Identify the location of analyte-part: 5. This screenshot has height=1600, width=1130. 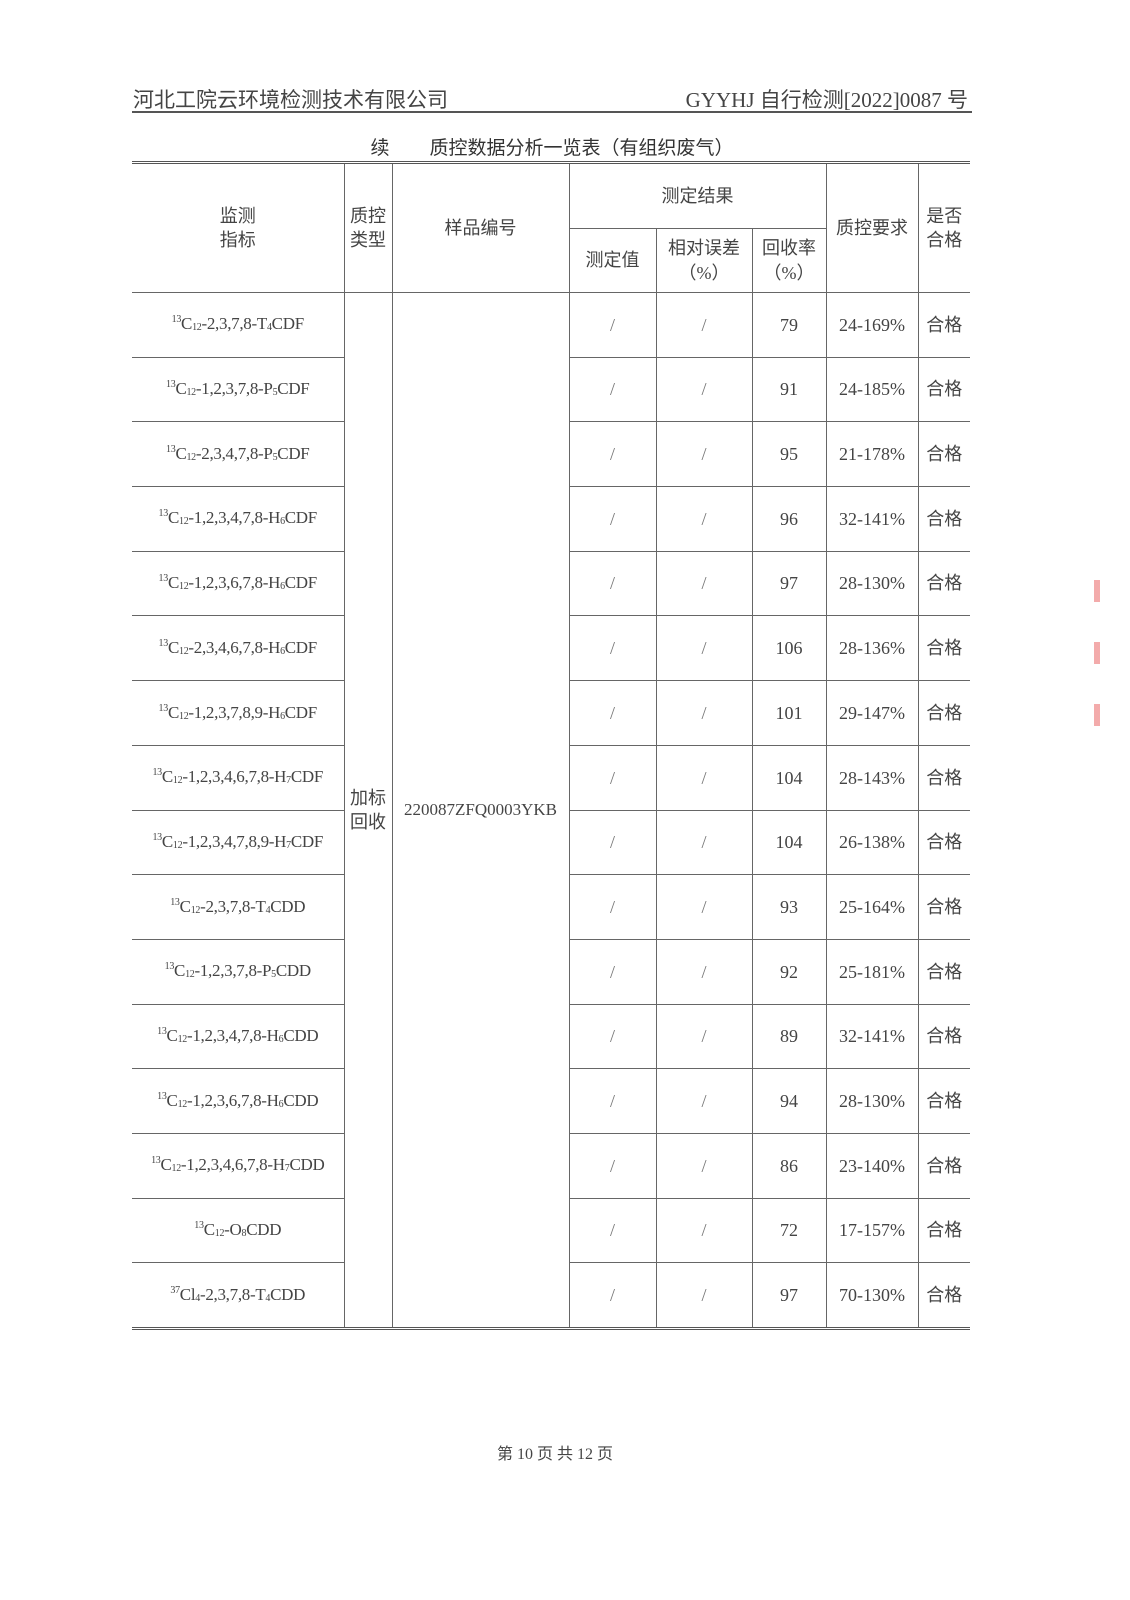
(275, 457).